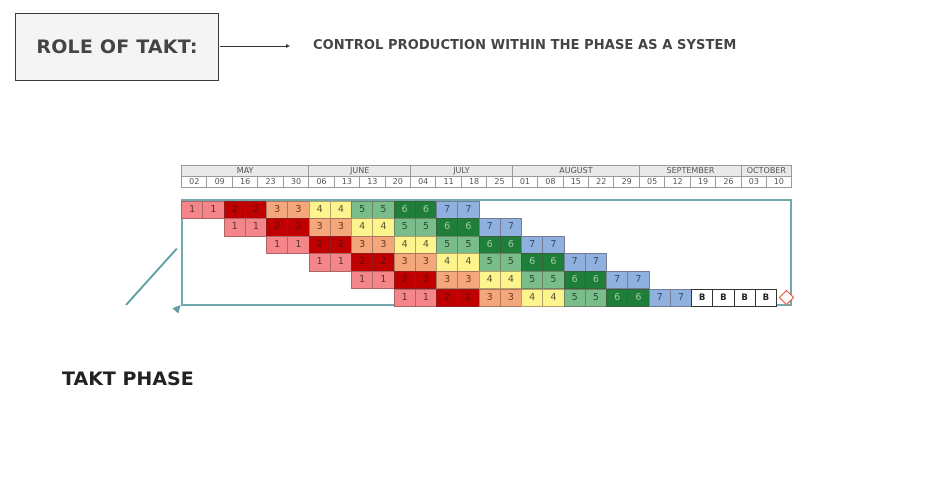 The width and height of the screenshot is (936, 490). What do you see at coordinates (295, 182) in the screenshot?
I see `week-label: 30` at bounding box center [295, 182].